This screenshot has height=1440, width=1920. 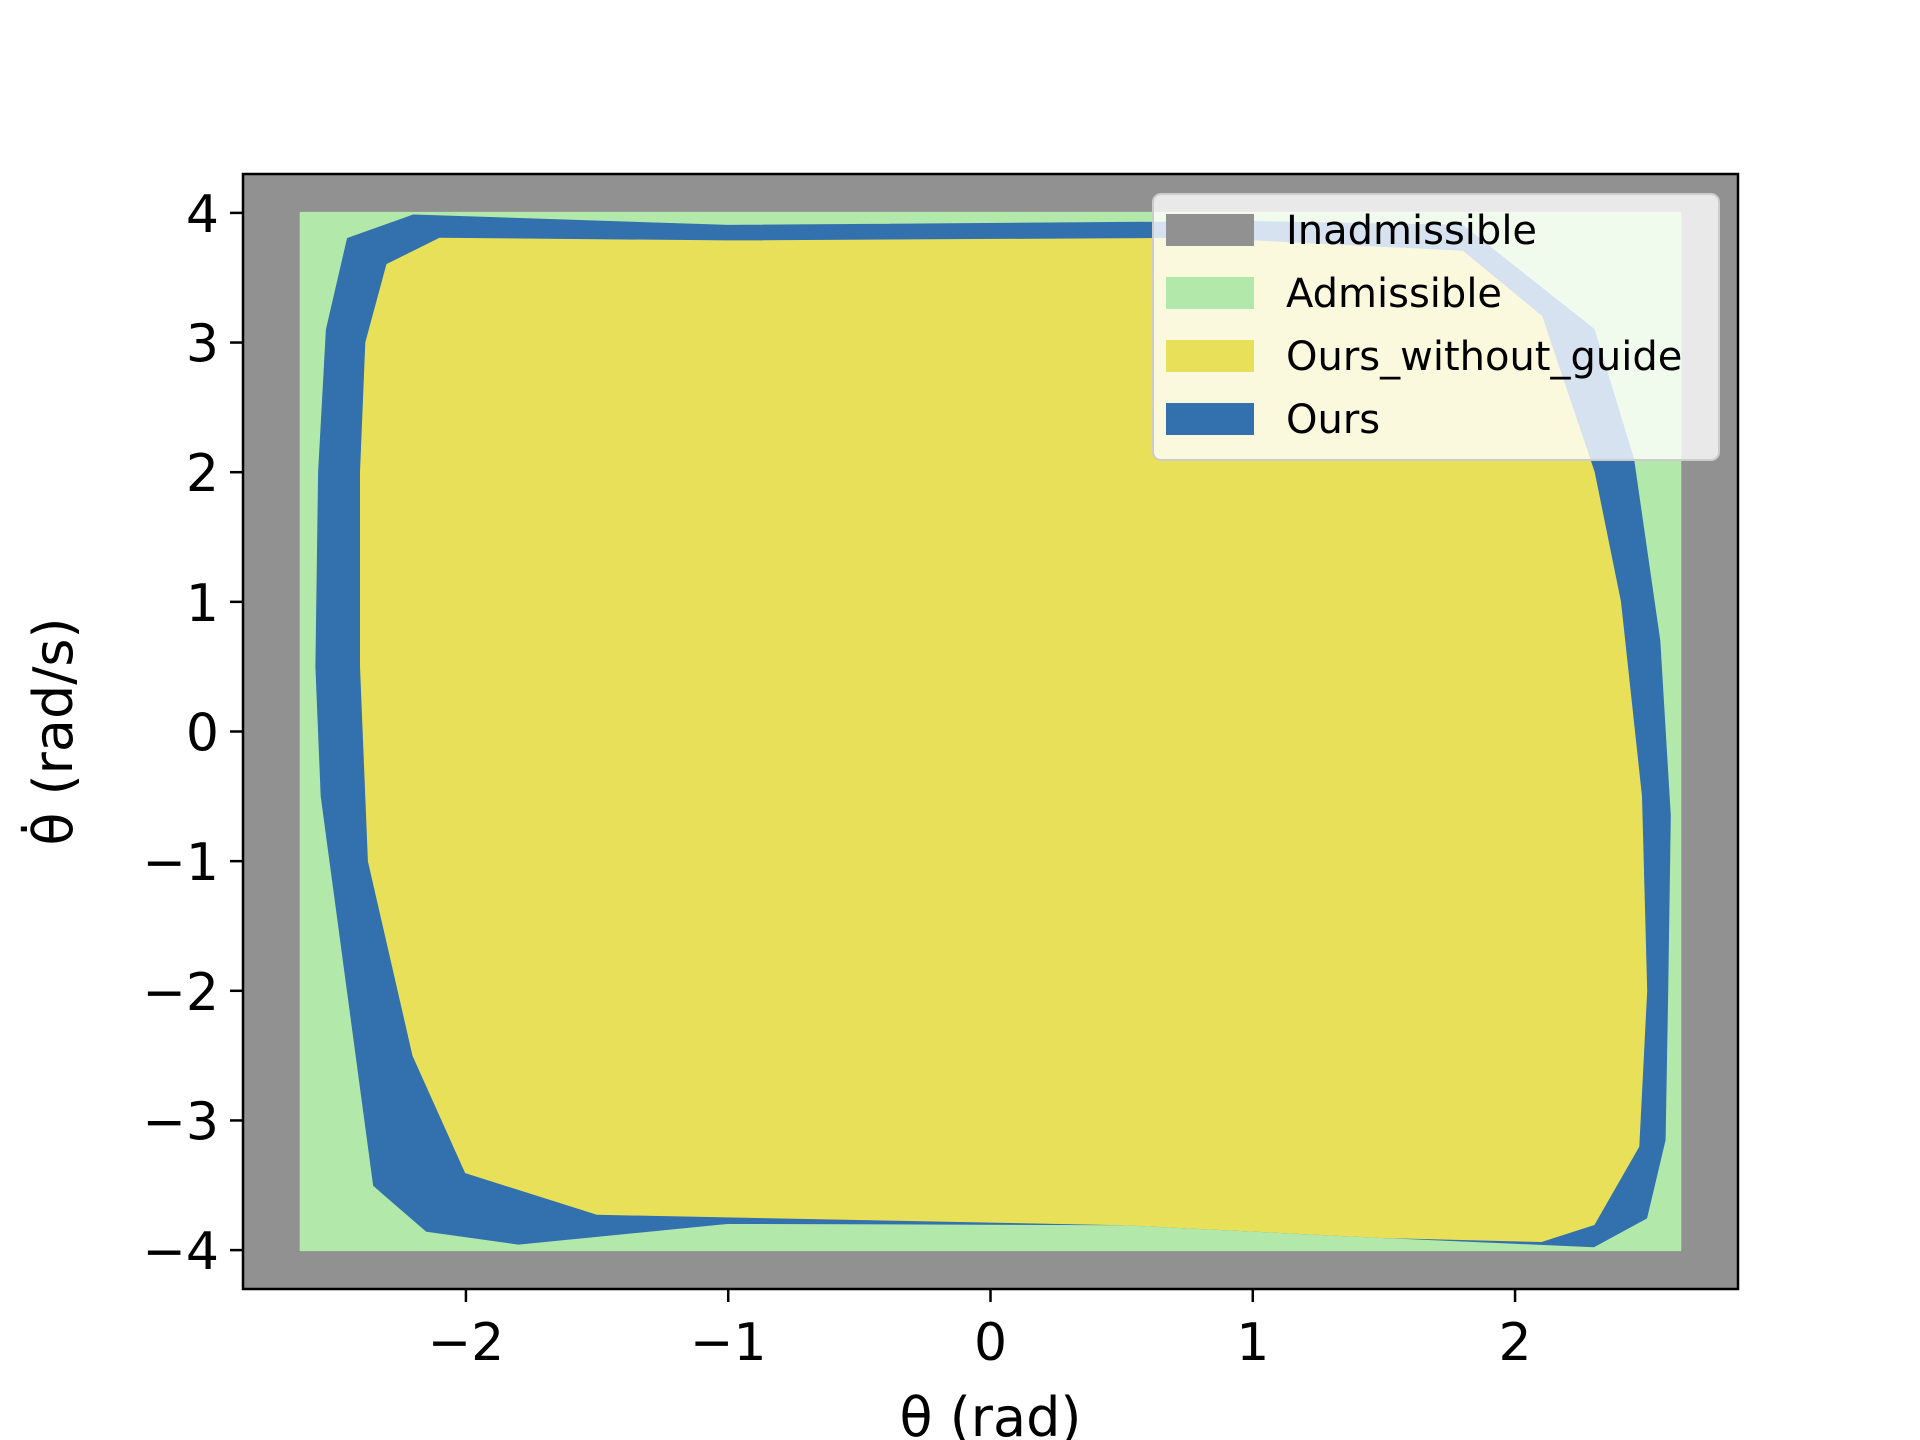 I want to click on legend-box, so click(x=1436, y=327).